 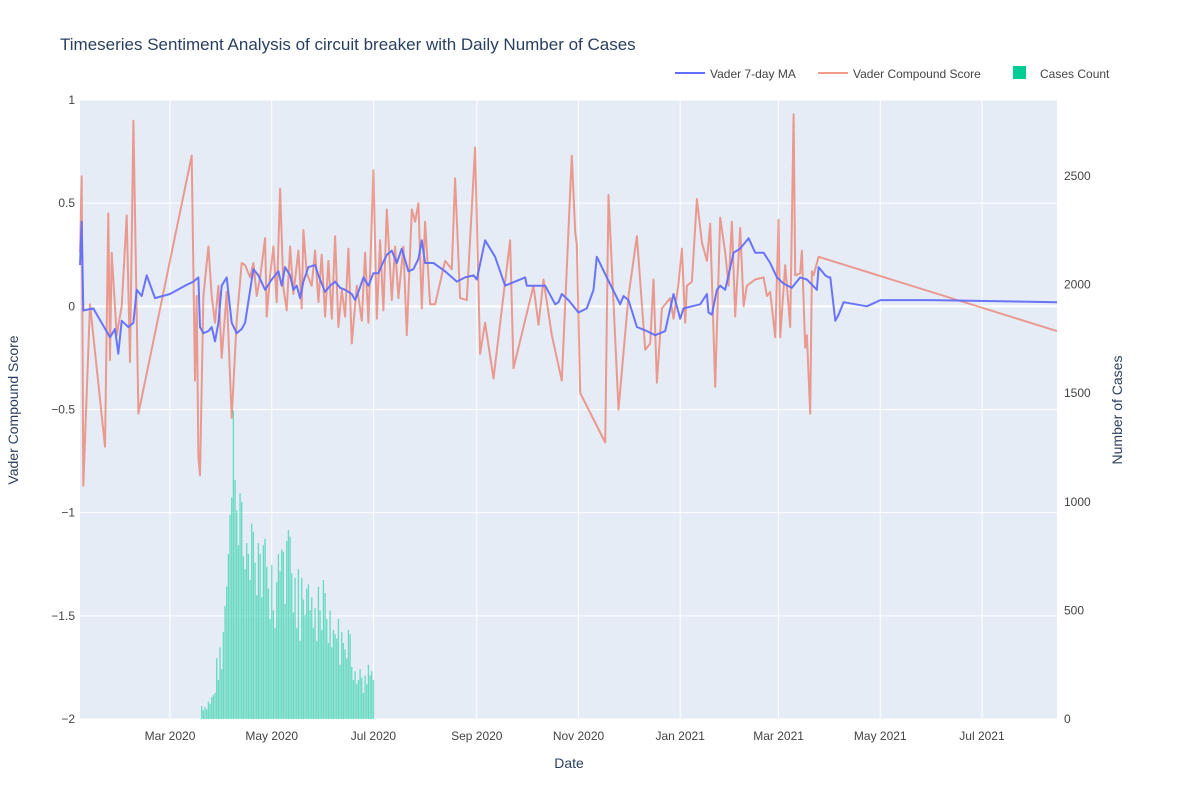 I want to click on moving-average-line, so click(x=568, y=287).